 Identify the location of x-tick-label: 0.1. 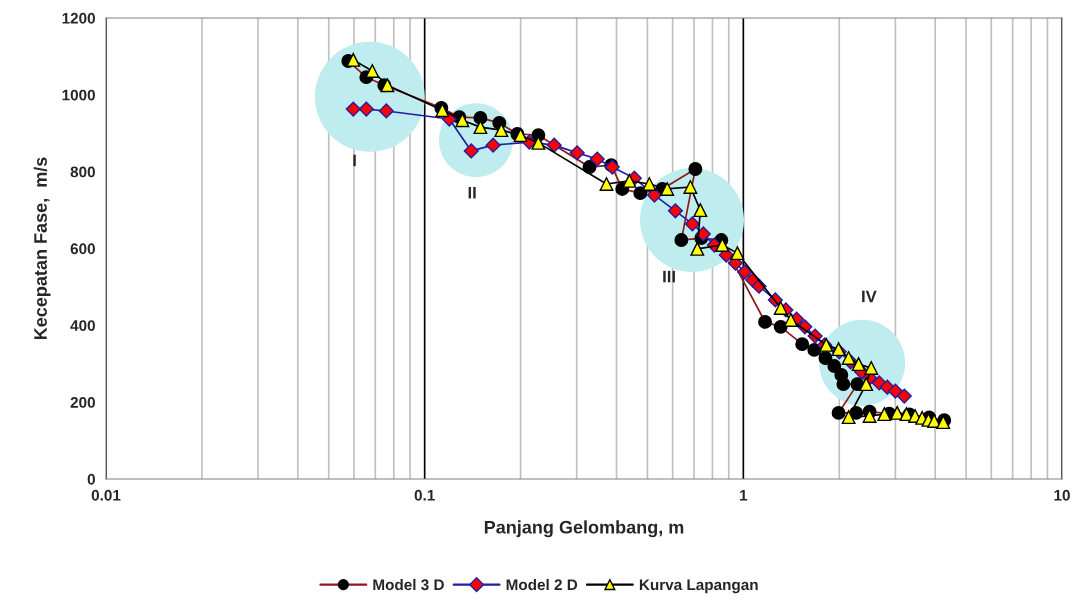
(424, 495).